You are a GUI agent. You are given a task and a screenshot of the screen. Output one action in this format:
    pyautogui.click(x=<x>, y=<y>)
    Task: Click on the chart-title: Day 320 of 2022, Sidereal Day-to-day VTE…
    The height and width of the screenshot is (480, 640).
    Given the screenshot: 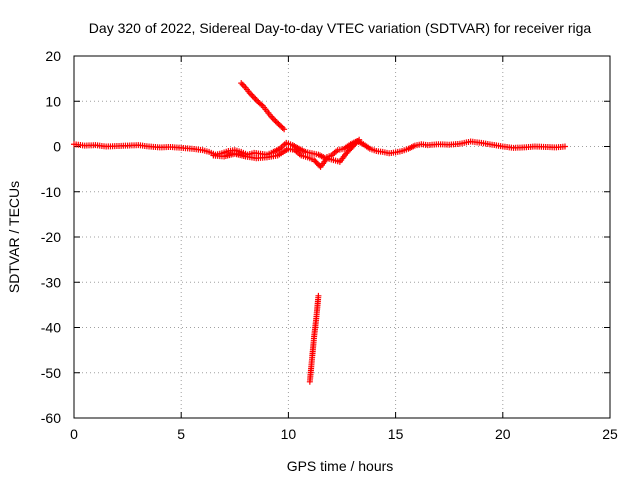 What is the action you would take?
    pyautogui.click(x=340, y=28)
    